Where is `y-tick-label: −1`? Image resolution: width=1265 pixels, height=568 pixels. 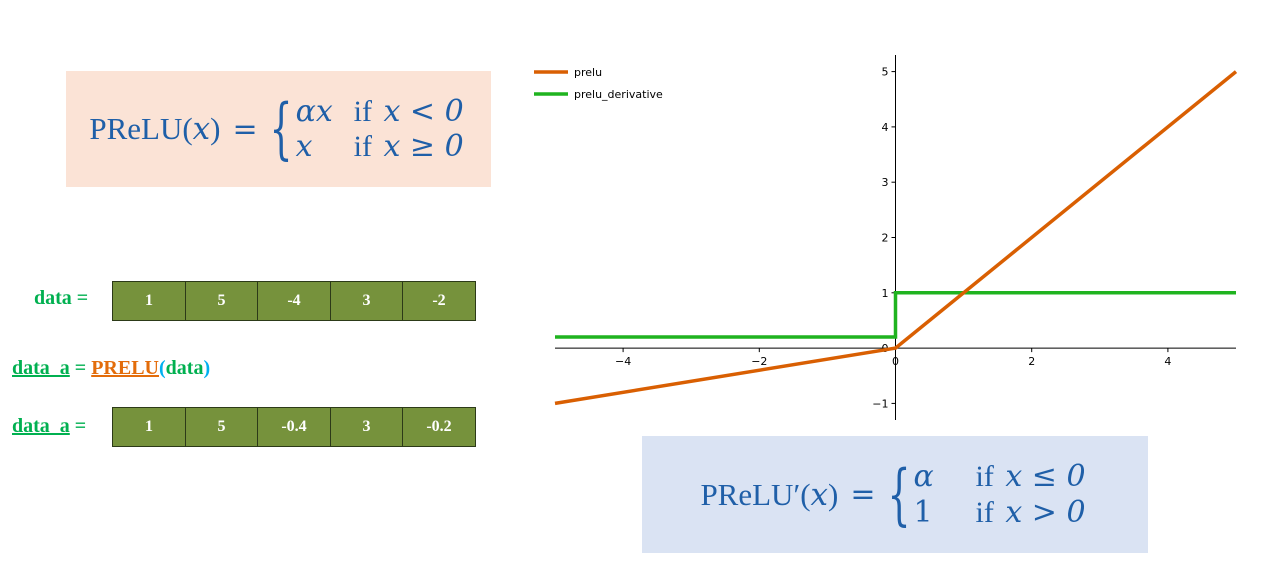
y-tick-label: −1 is located at coordinates (880, 403).